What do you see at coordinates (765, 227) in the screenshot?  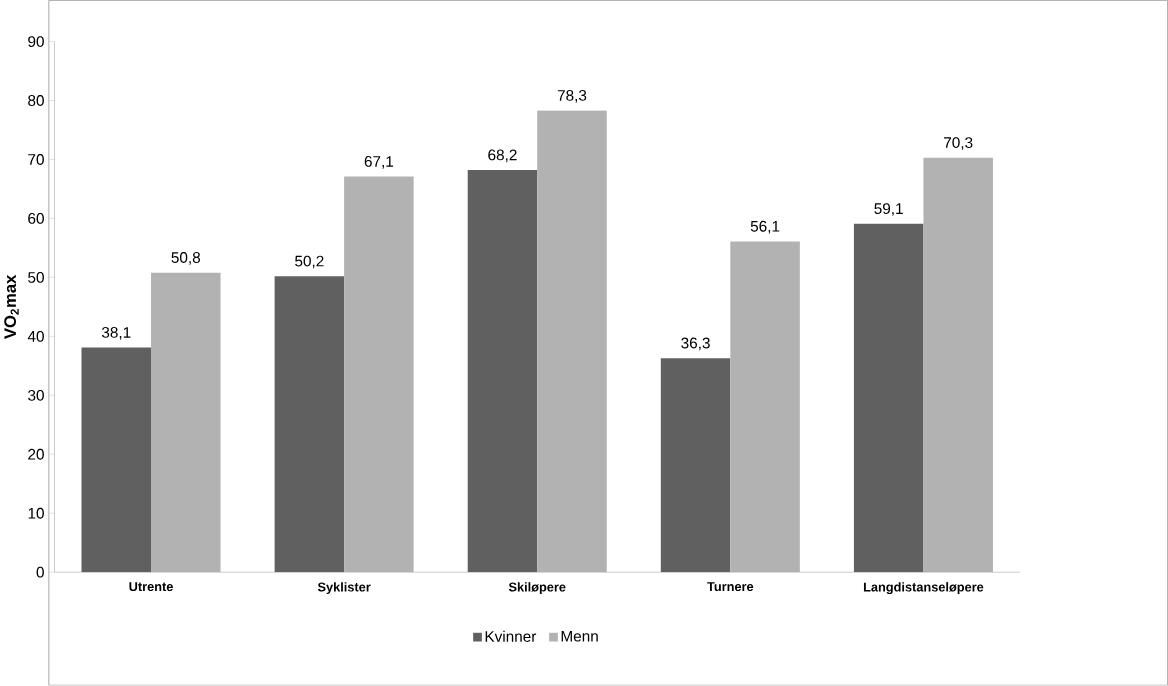 I see `data-label: 56,1` at bounding box center [765, 227].